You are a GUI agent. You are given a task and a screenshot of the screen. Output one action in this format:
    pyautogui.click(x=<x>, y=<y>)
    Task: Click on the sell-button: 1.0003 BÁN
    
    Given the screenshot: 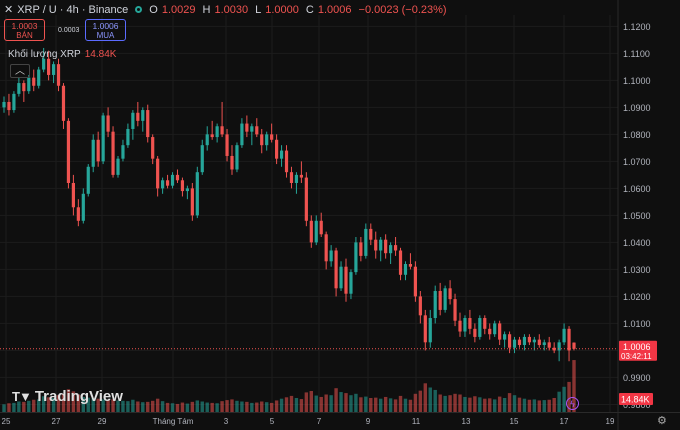 What is the action you would take?
    pyautogui.click(x=24, y=30)
    